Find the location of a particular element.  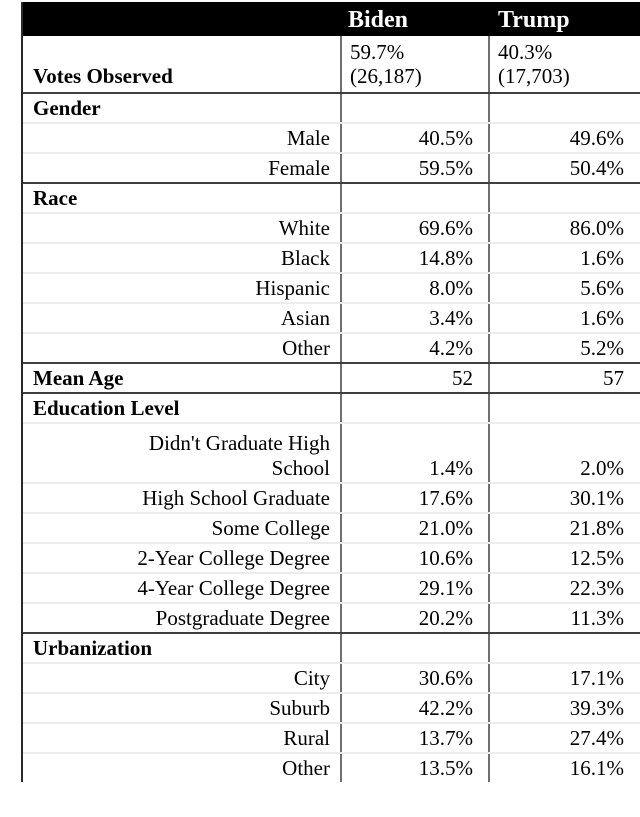

trump-value: 22.3% is located at coordinates (564, 588).